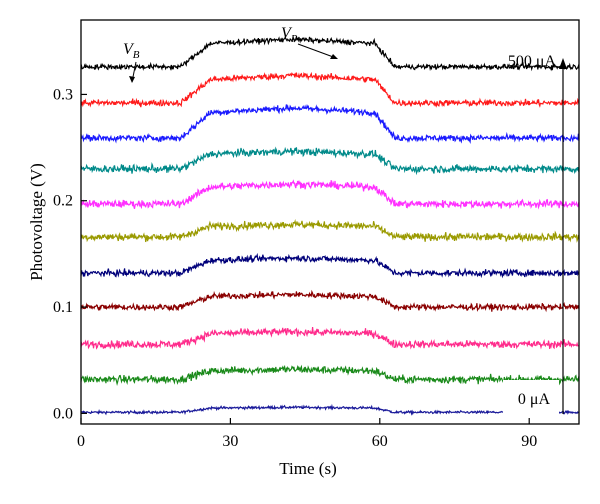 The image size is (600, 504). I want to click on vb-subscript: B, so click(136, 55).